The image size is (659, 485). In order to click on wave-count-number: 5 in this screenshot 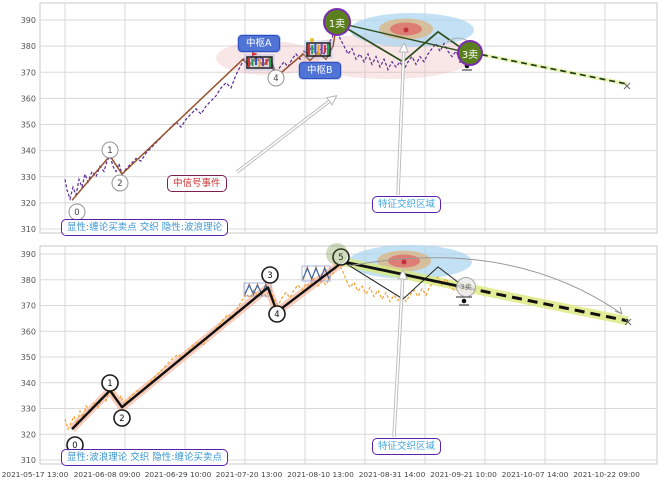, I will do `click(340, 258)`.